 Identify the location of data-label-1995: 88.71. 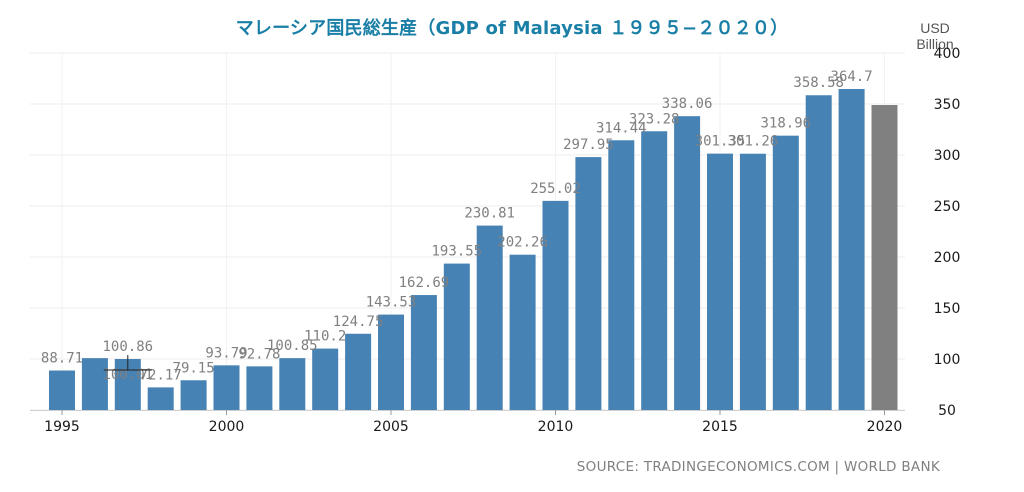
(62, 359).